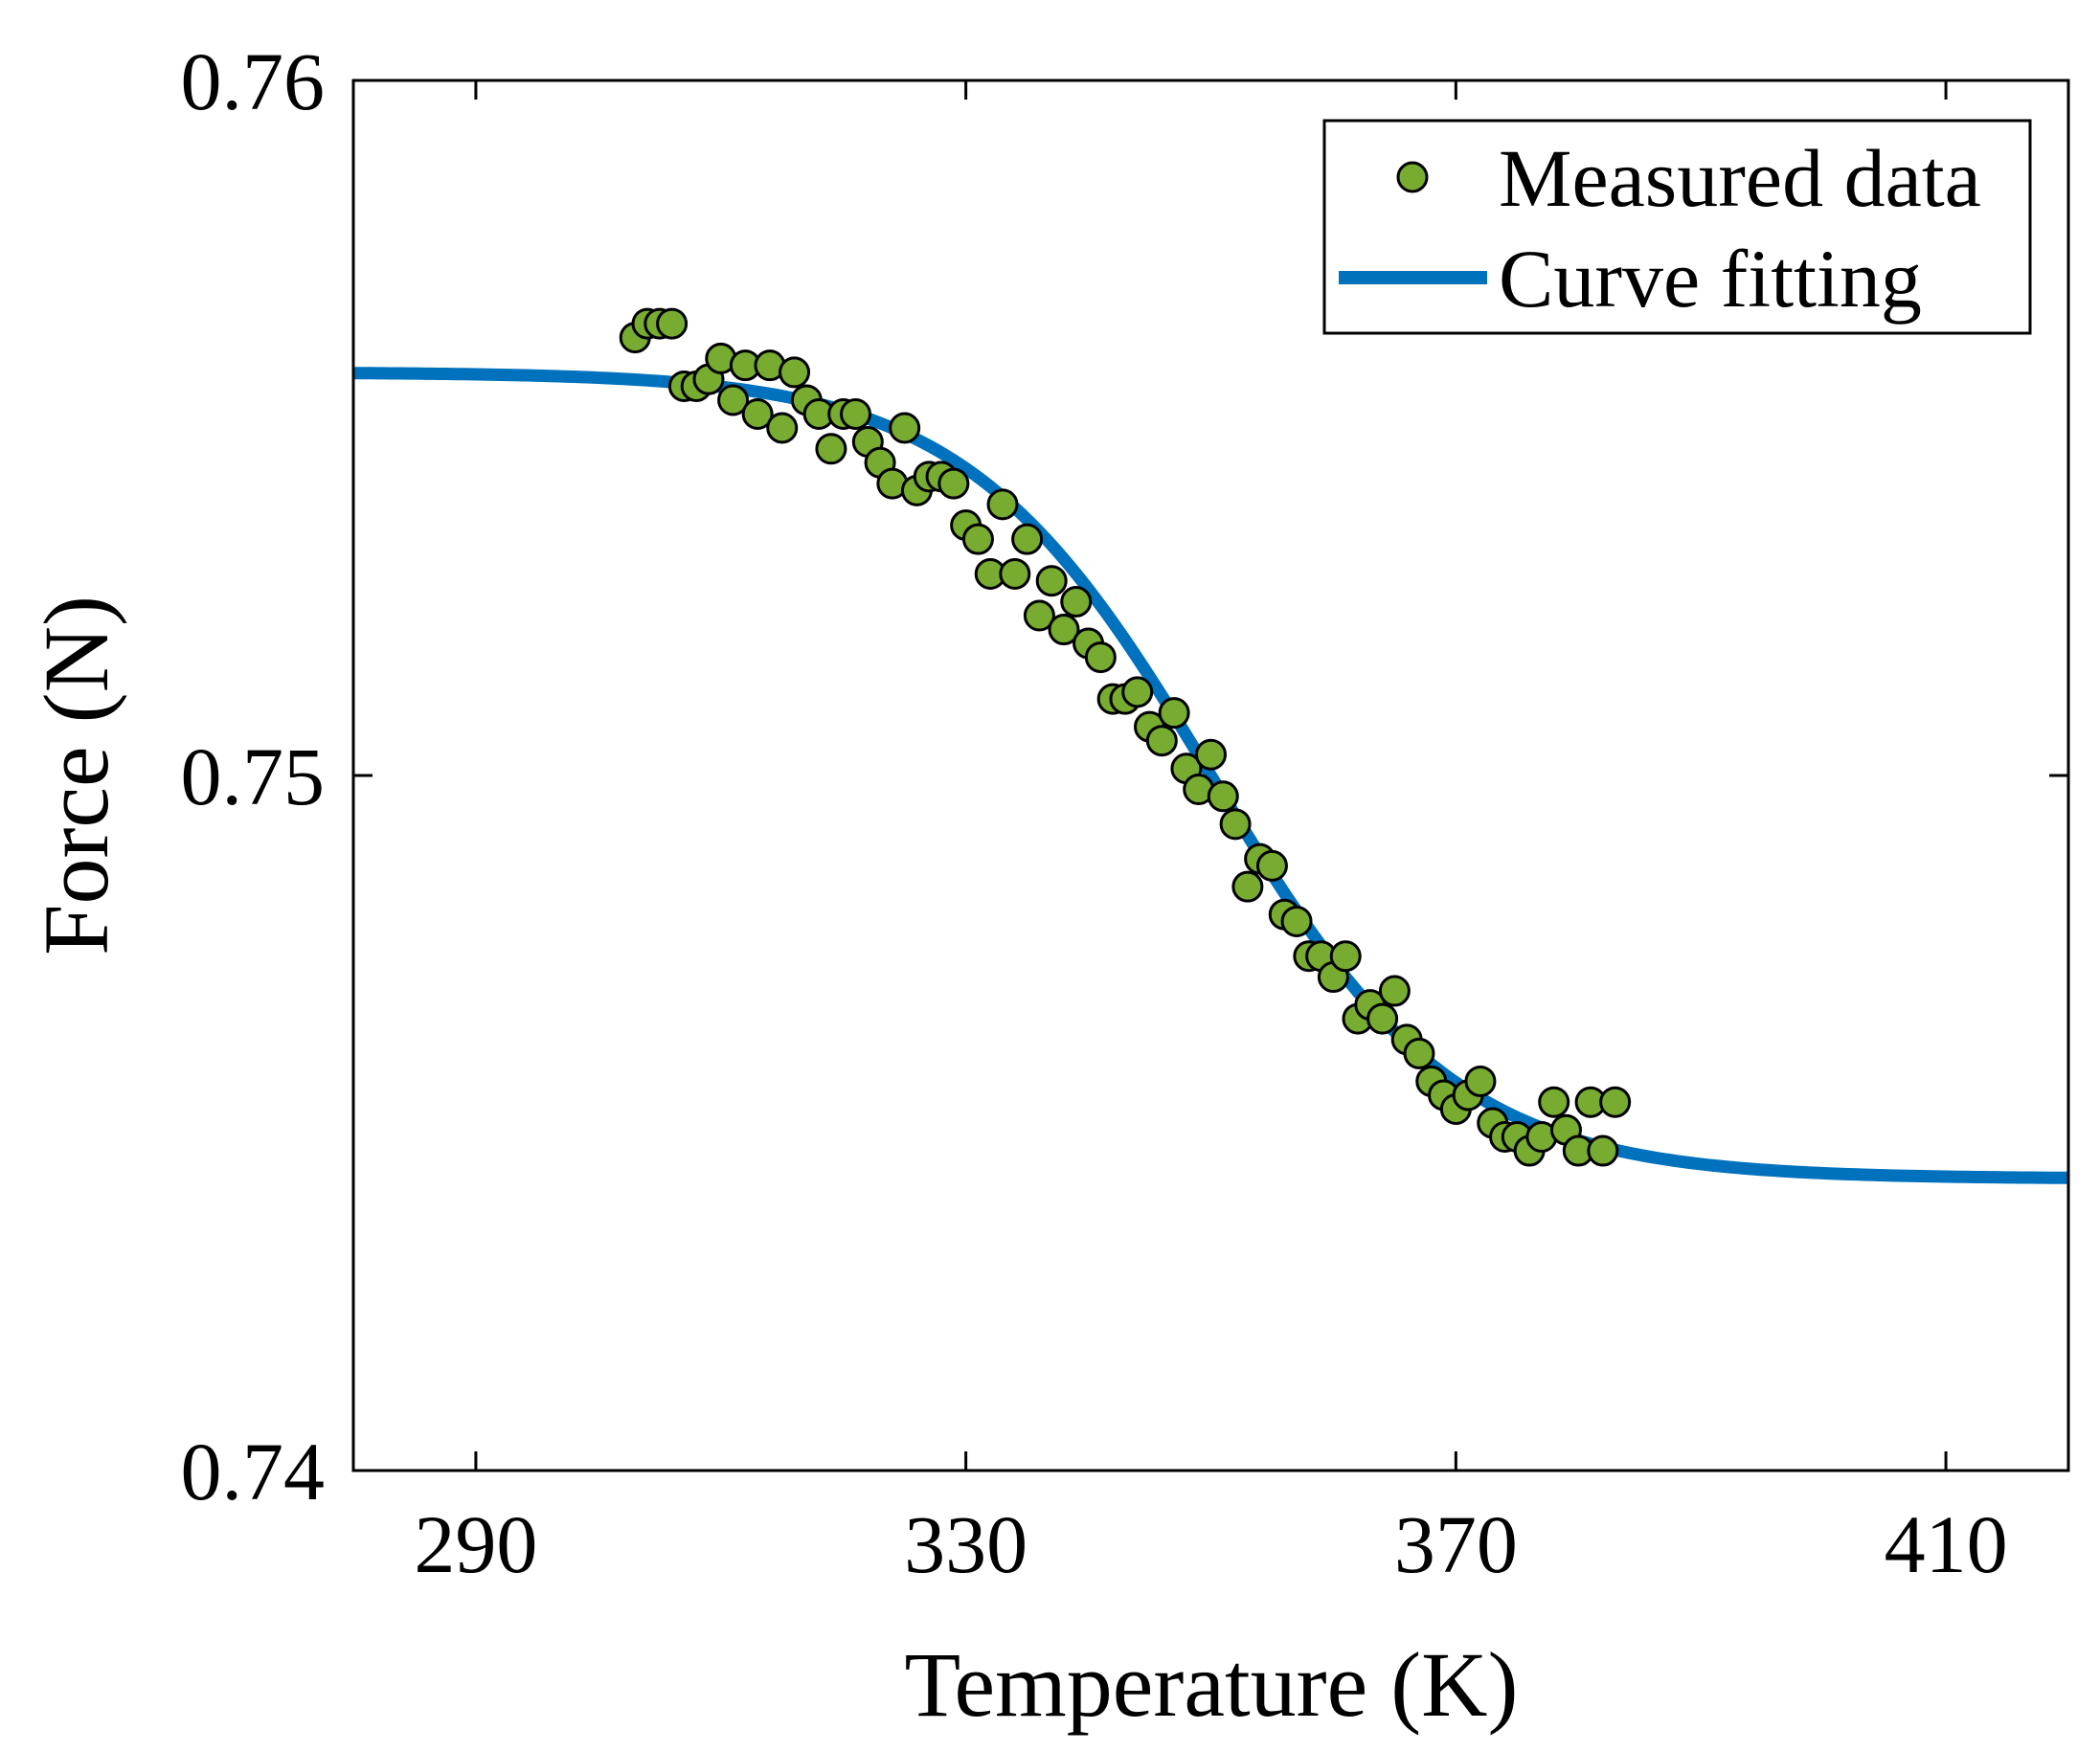  I want to click on x-tick-label: 290, so click(475, 1544).